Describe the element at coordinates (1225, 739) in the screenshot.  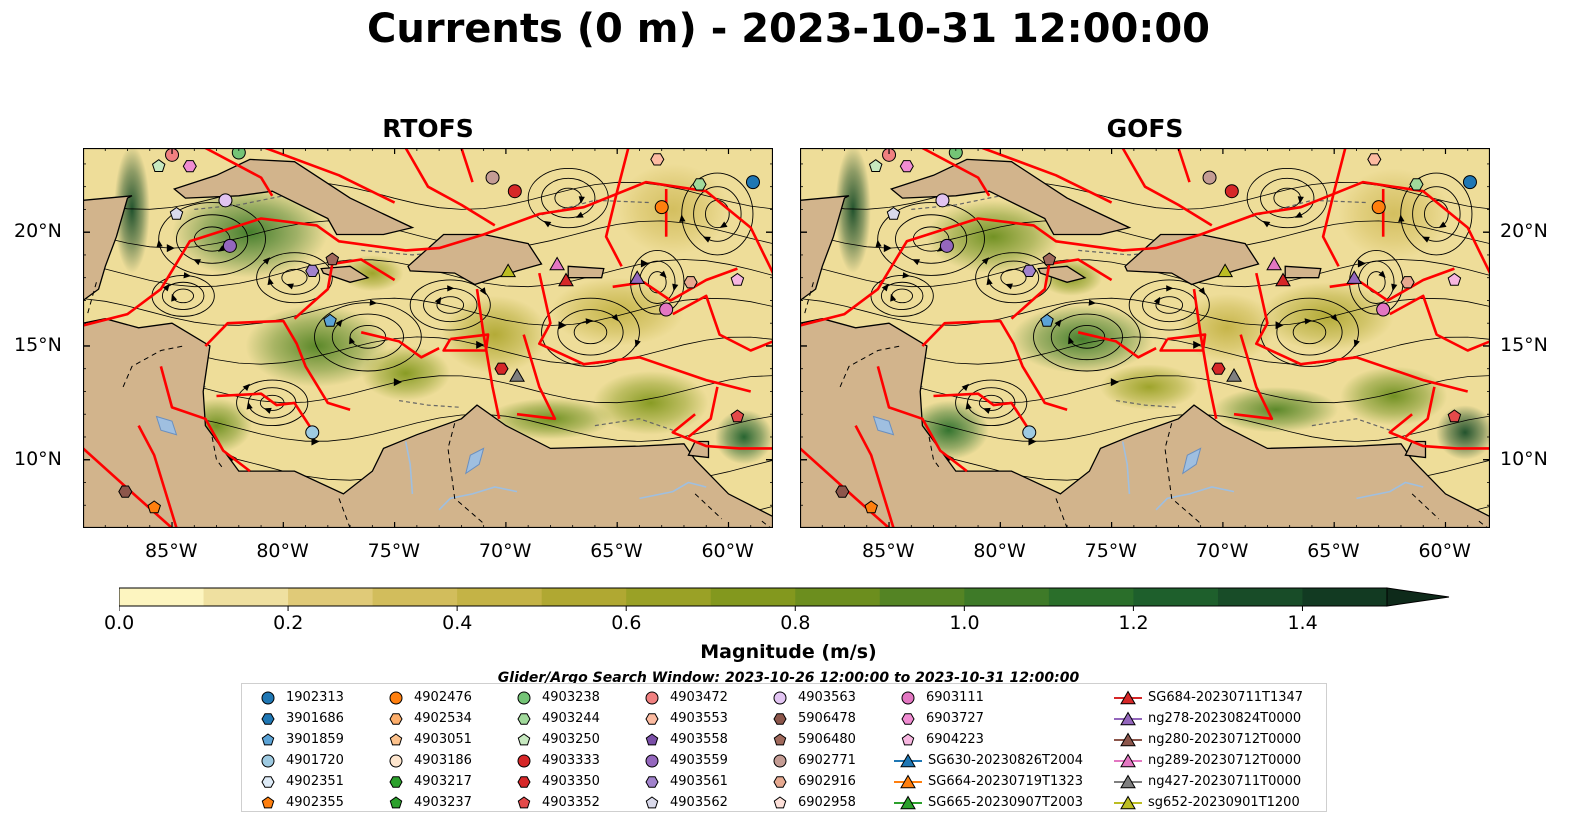
I see `legend-label: ng280-20230712T0000` at that location.